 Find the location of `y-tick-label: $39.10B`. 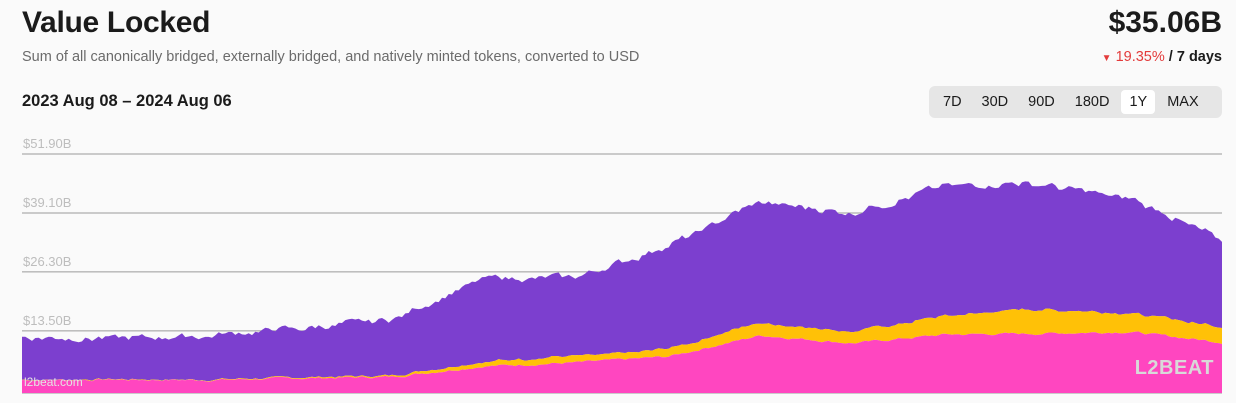

y-tick-label: $39.10B is located at coordinates (47, 202).